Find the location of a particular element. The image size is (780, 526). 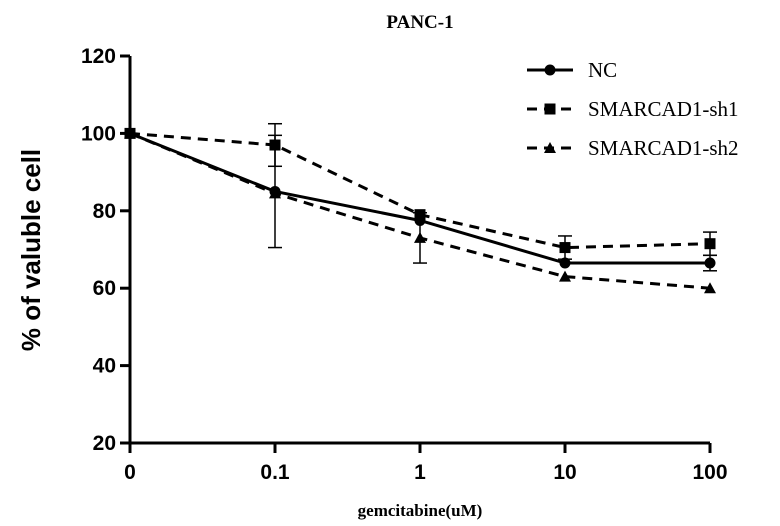

legend-marker-smarcad1-sh2 is located at coordinates (550, 147).